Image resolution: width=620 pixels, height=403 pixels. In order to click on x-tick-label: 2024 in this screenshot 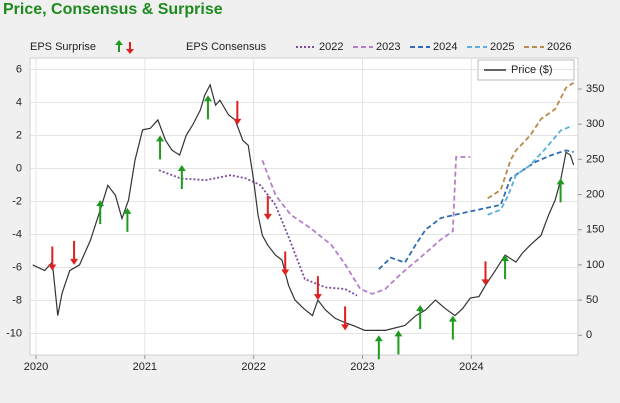, I will do `click(471, 367)`.